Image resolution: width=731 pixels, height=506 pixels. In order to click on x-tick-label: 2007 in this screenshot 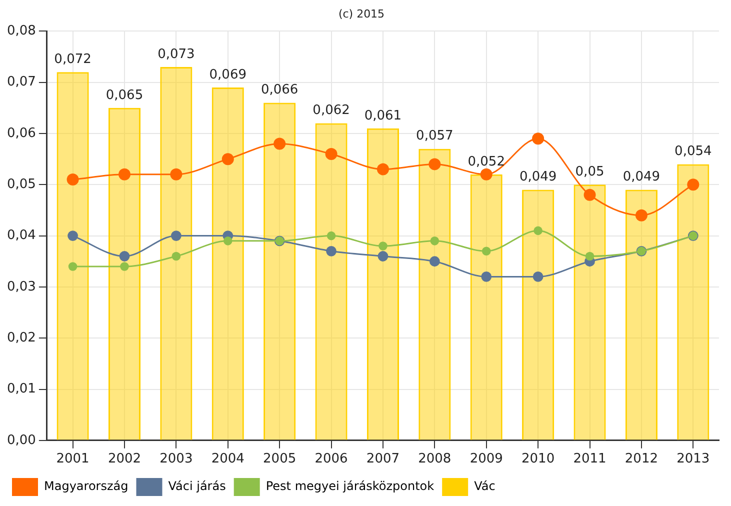, I will do `click(383, 459)`.